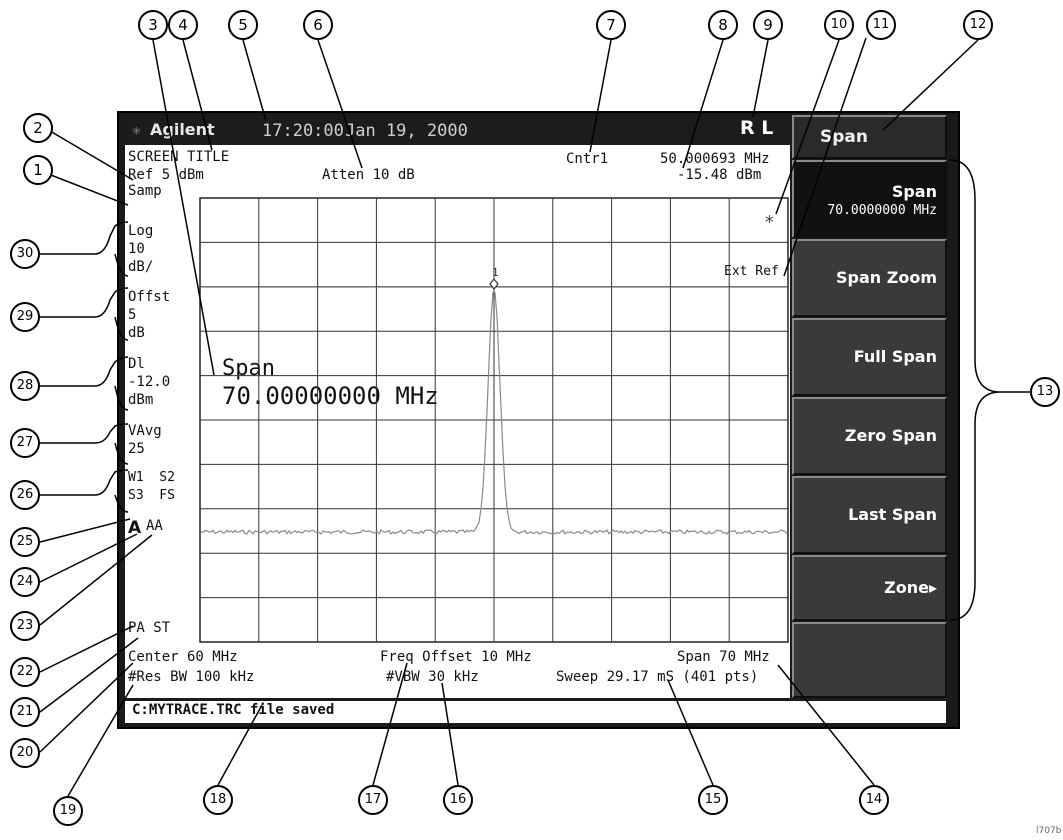  I want to click on figure-id: l707b, so click(1049, 831).